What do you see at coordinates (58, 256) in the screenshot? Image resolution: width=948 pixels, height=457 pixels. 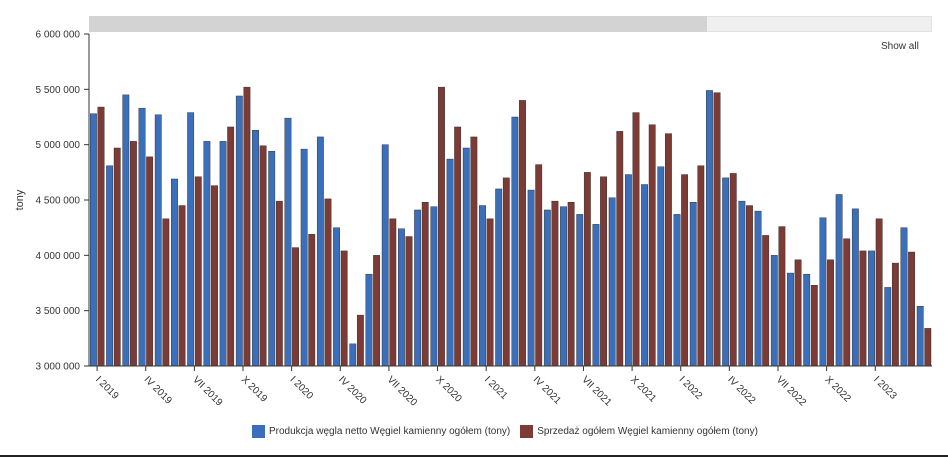 I see `y-tick-label: 4 000 000` at bounding box center [58, 256].